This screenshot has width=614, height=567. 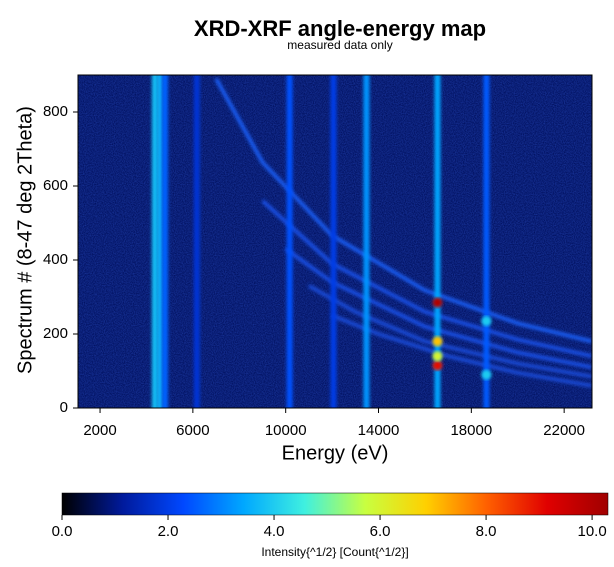 I want to click on chart-title: XRD-XRF angle-energy map, so click(x=340, y=28).